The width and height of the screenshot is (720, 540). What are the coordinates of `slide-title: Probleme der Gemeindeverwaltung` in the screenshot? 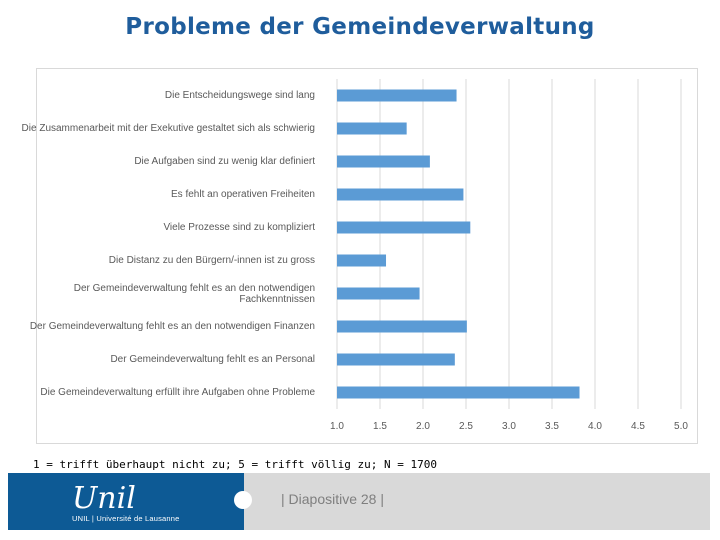 It's located at (360, 27).